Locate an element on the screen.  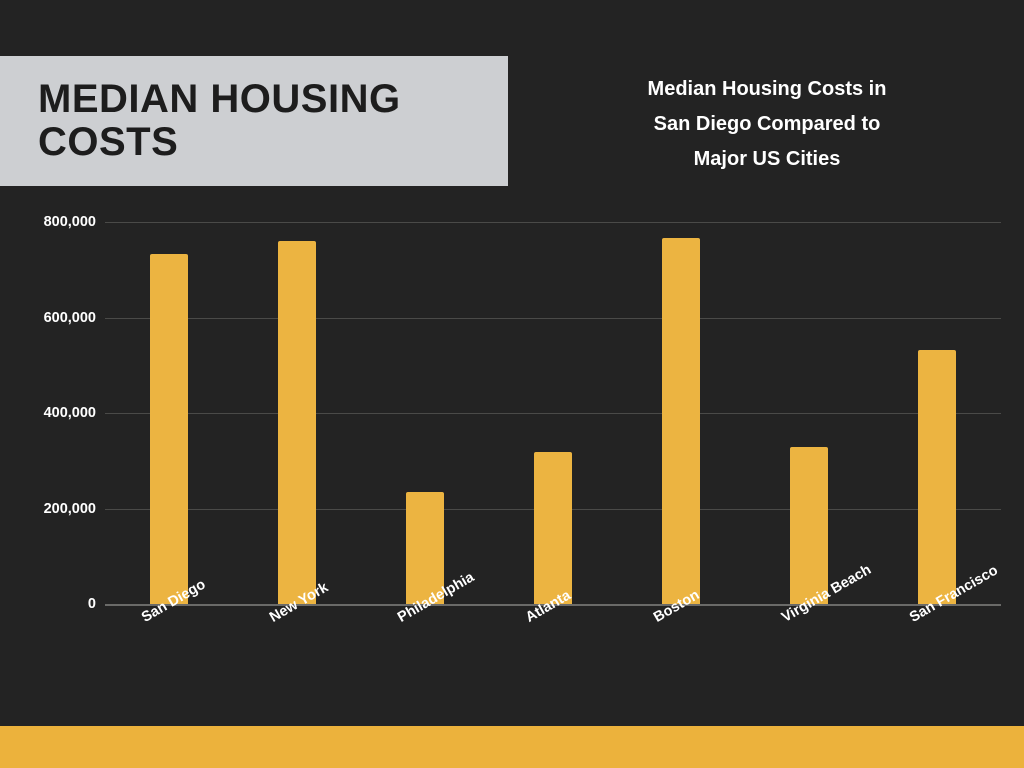
chart-subtitle-line-2: San Diego Compared to is located at coordinates (767, 124).